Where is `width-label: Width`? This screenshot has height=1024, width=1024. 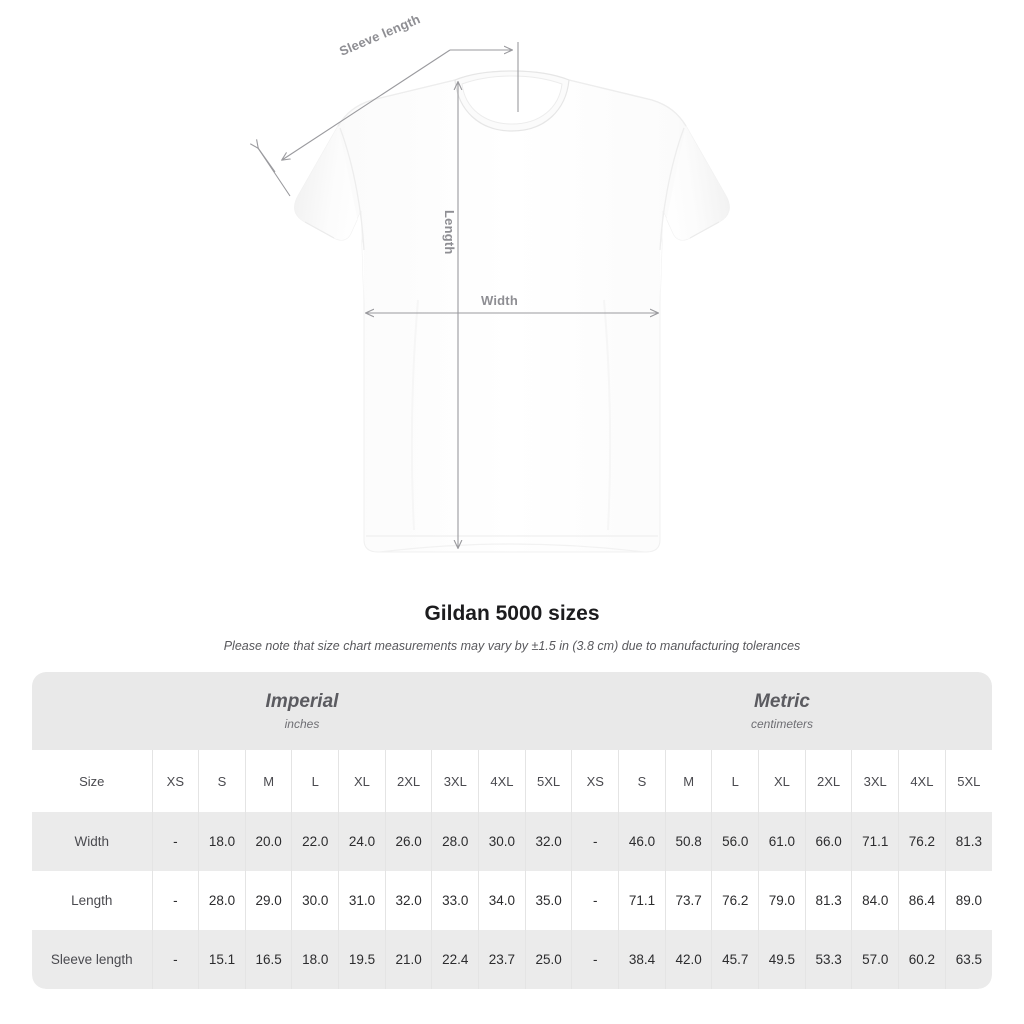
width-label: Width is located at coordinates (499, 300).